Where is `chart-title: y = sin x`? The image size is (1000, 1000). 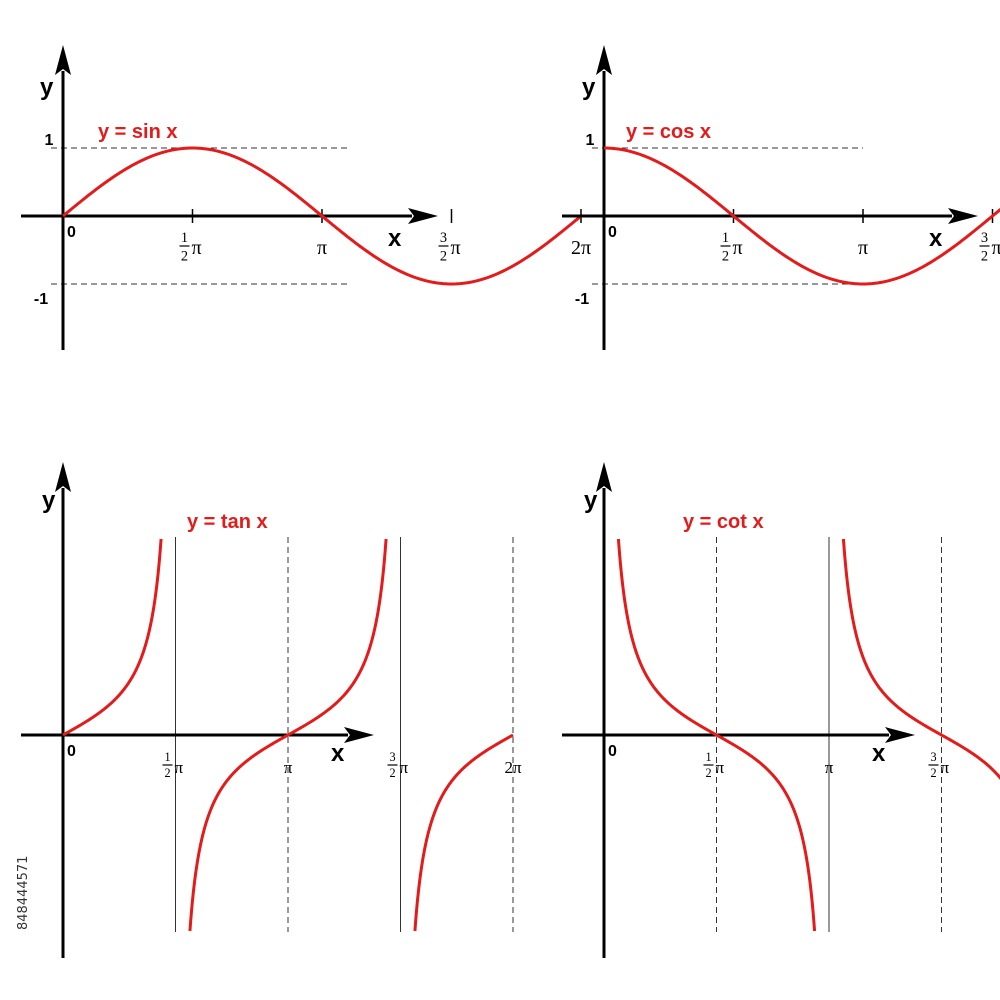
chart-title: y = sin x is located at coordinates (138, 132).